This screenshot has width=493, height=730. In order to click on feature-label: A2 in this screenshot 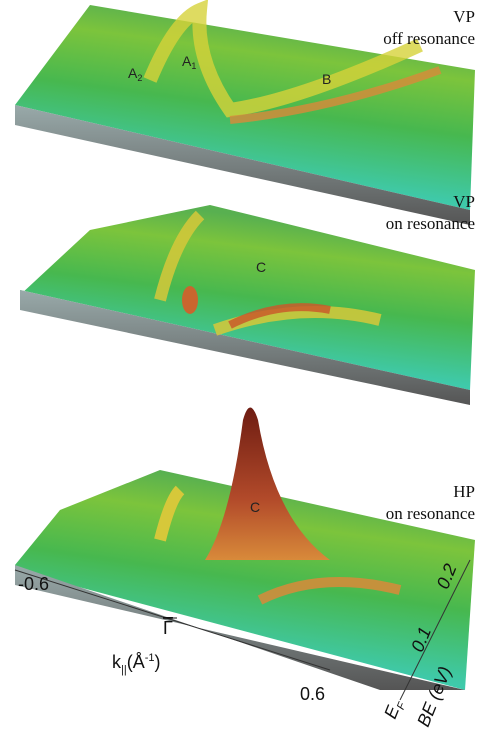, I will do `click(135, 74)`.